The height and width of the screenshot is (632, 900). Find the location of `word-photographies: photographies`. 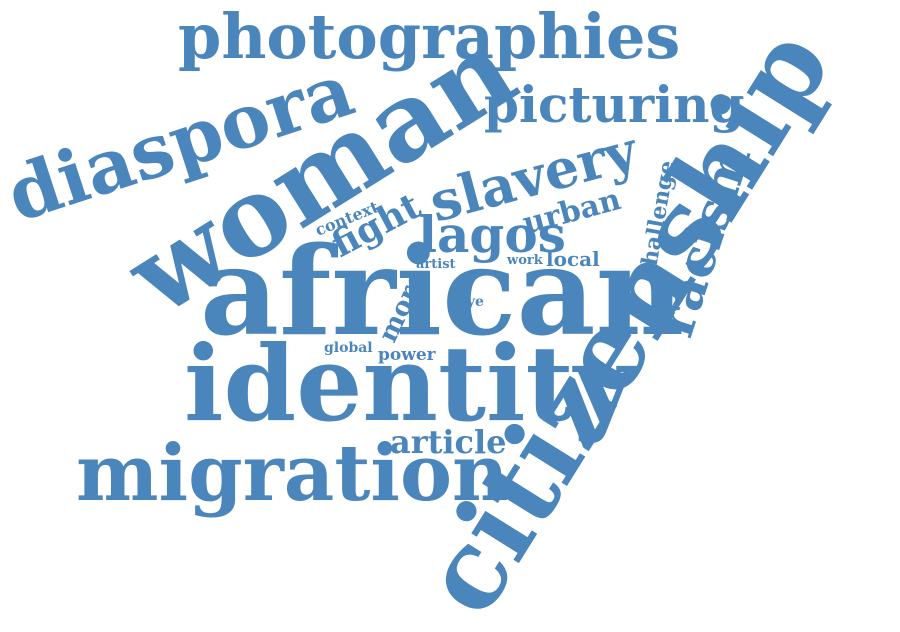

word-photographies: photographies is located at coordinates (429, 36).